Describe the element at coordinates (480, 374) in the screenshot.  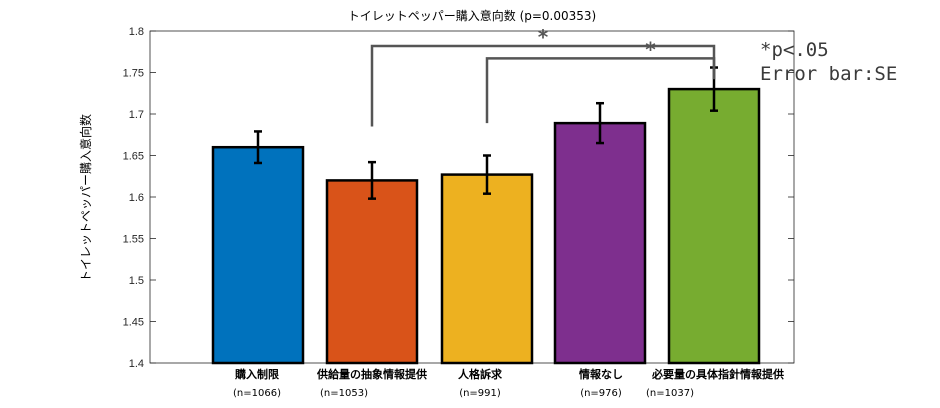
I see `category-label: 人格訴求` at that location.